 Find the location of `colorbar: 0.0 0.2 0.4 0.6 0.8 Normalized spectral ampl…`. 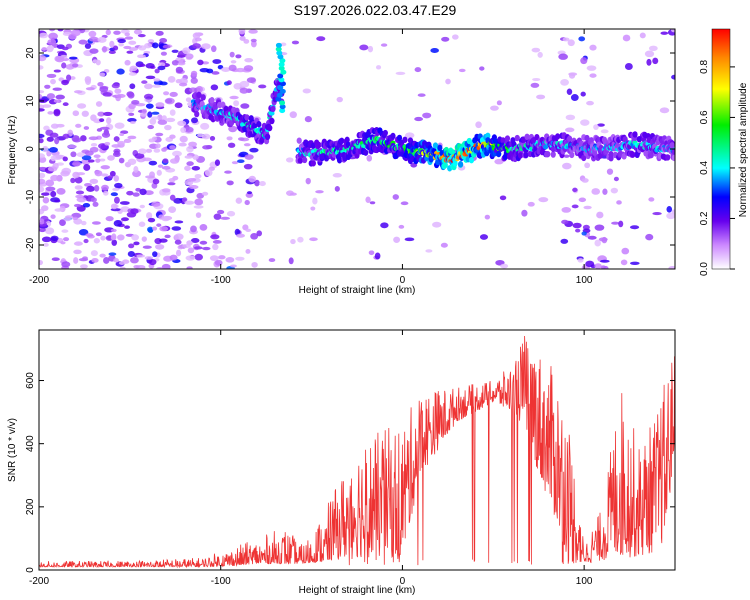

colorbar: 0.0 0.2 0.4 0.6 0.8 Normalized spectral ampl… is located at coordinates (724, 152).